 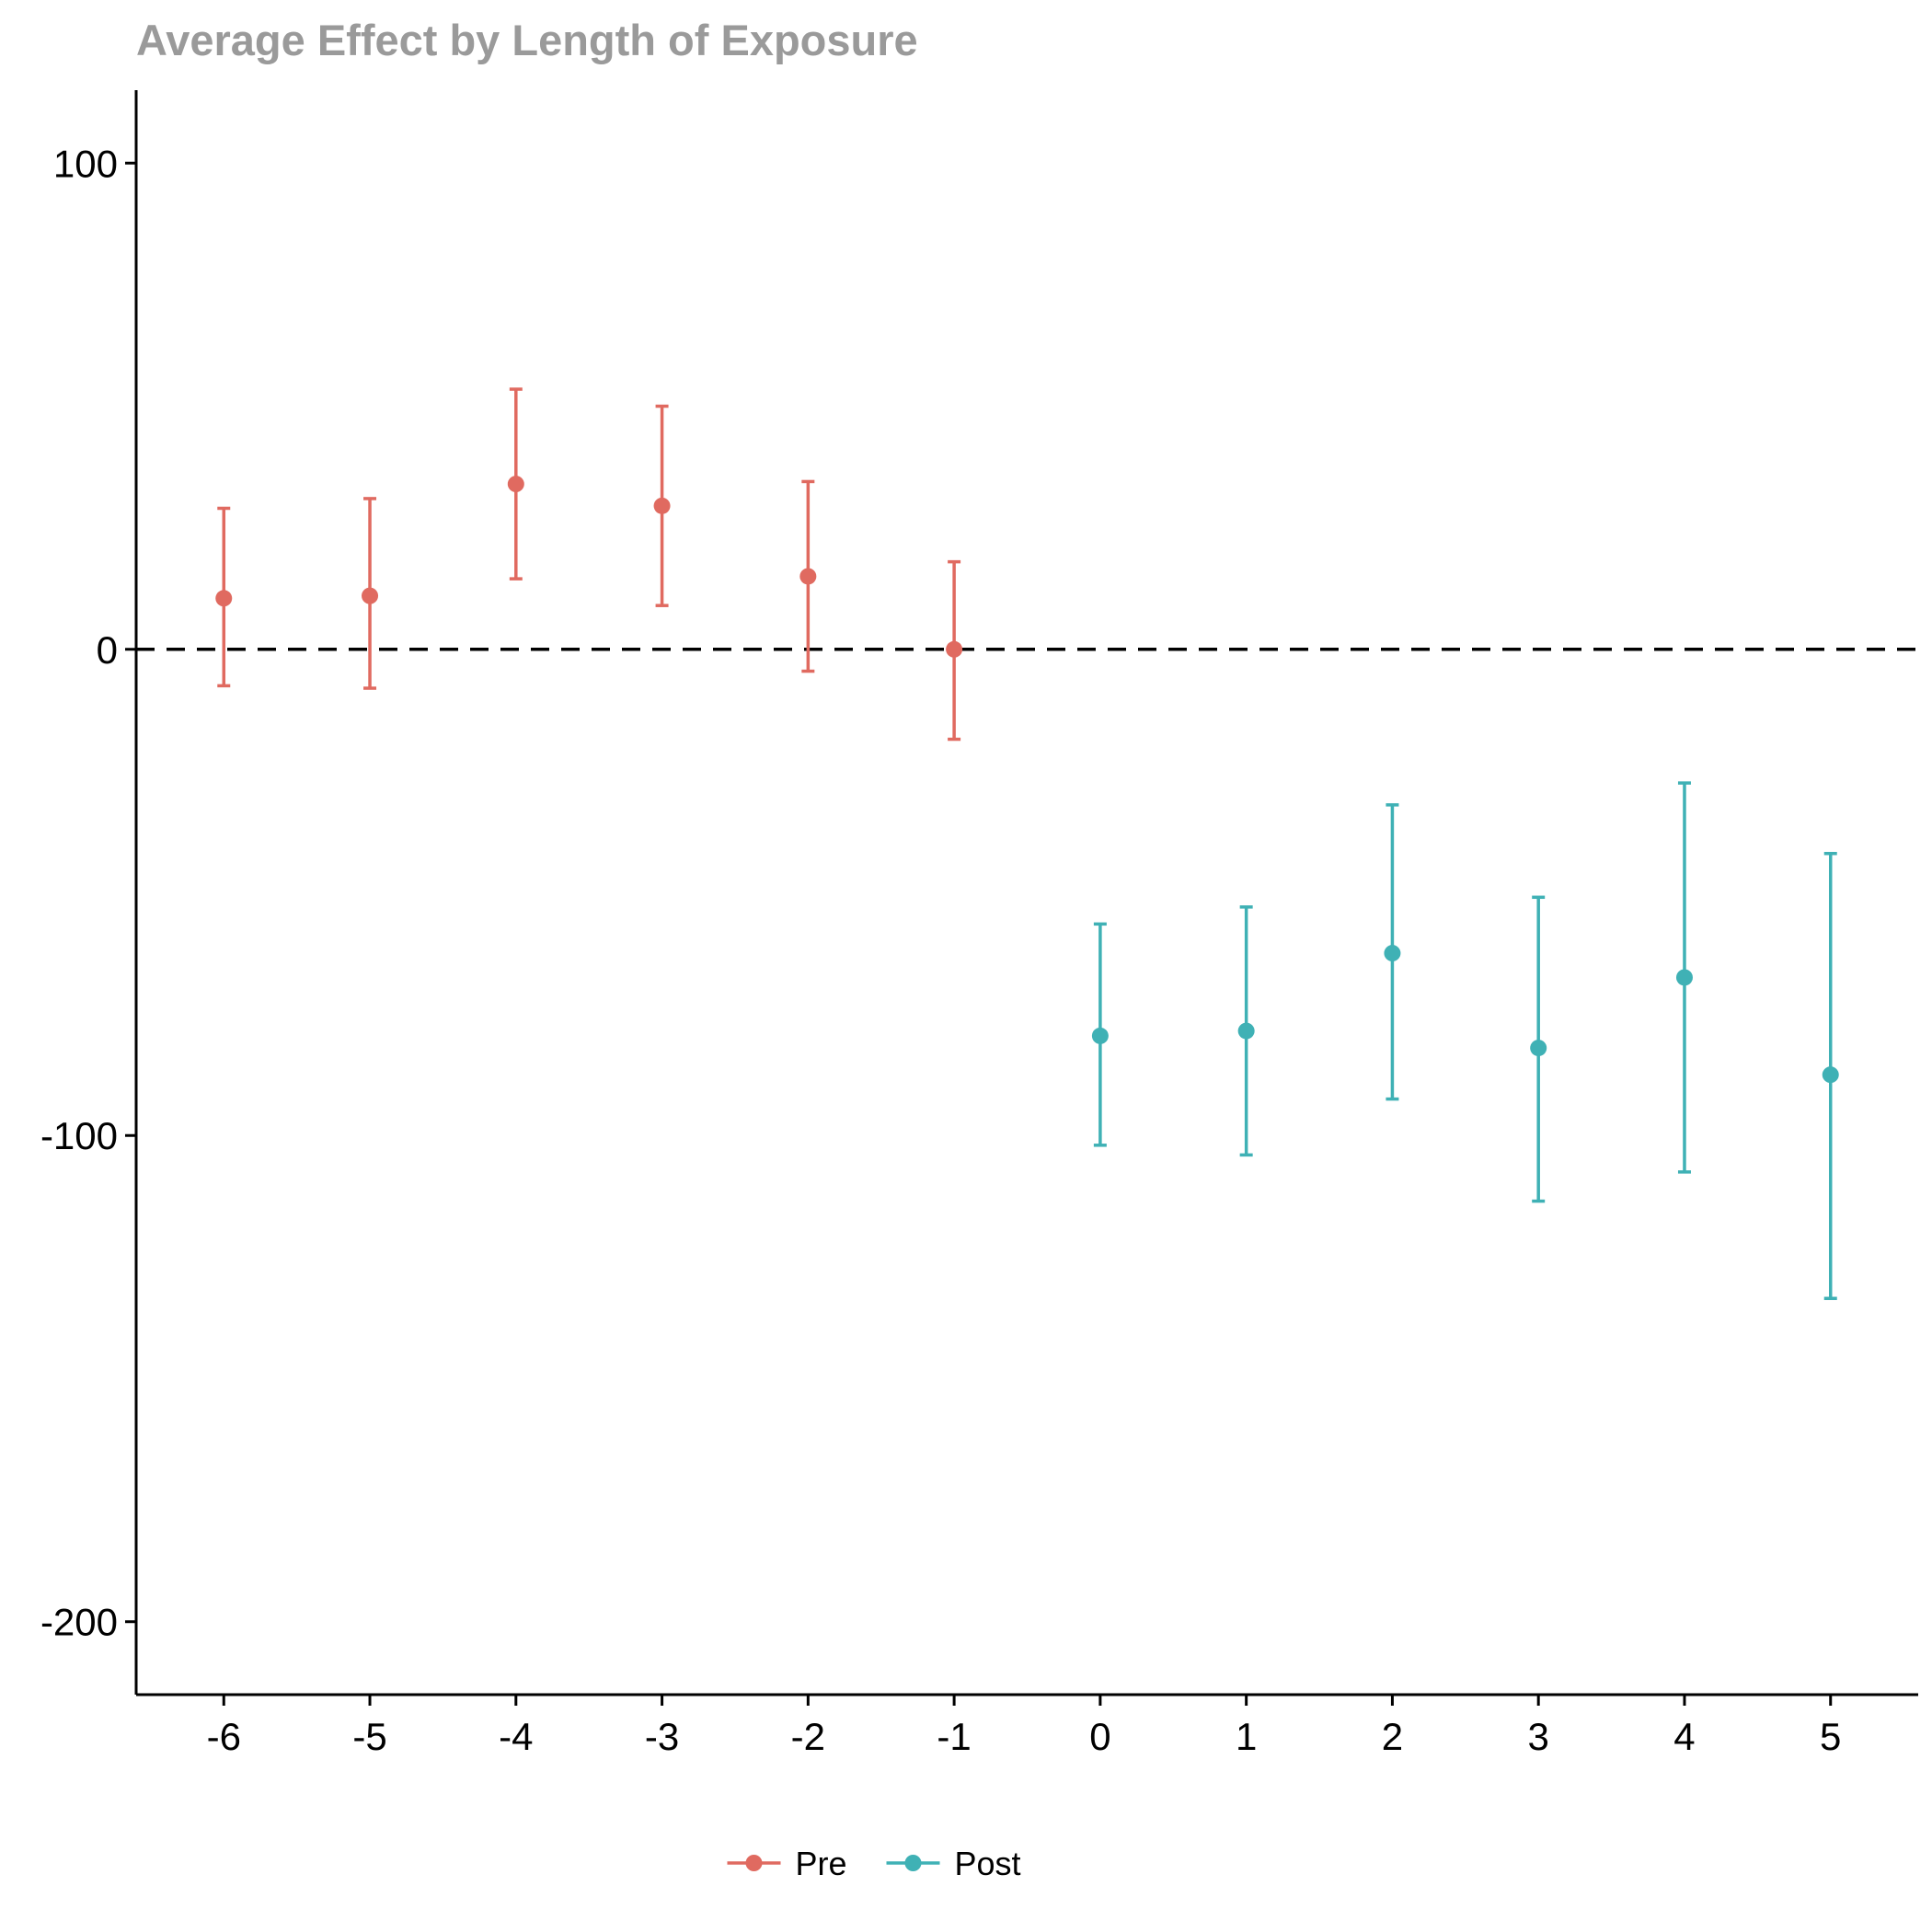 I want to click on y-tick-label: -100, so click(x=79, y=1135).